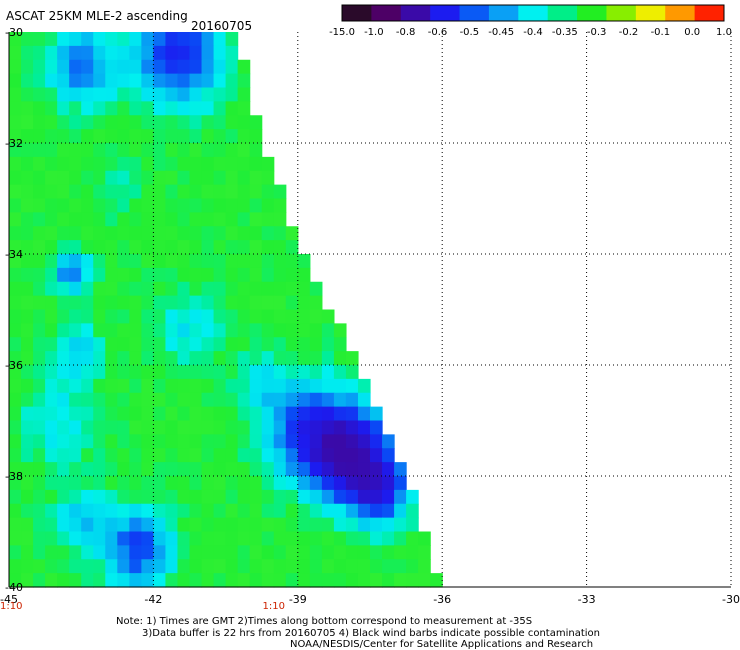 The height and width of the screenshot is (650, 740). I want to click on chart-title: ASCAT 25KM MLE-2 ascending, so click(97, 16).